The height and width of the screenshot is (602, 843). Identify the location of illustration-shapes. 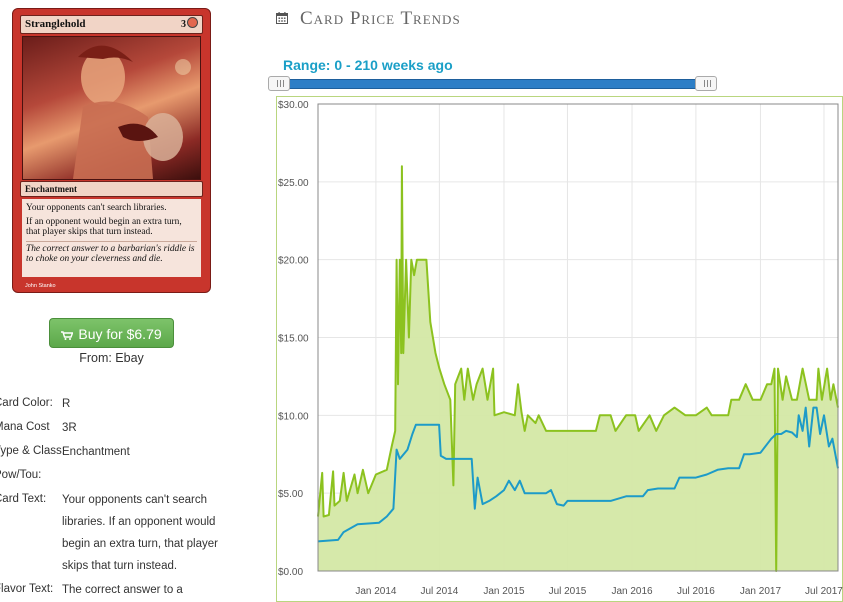
(132, 112).